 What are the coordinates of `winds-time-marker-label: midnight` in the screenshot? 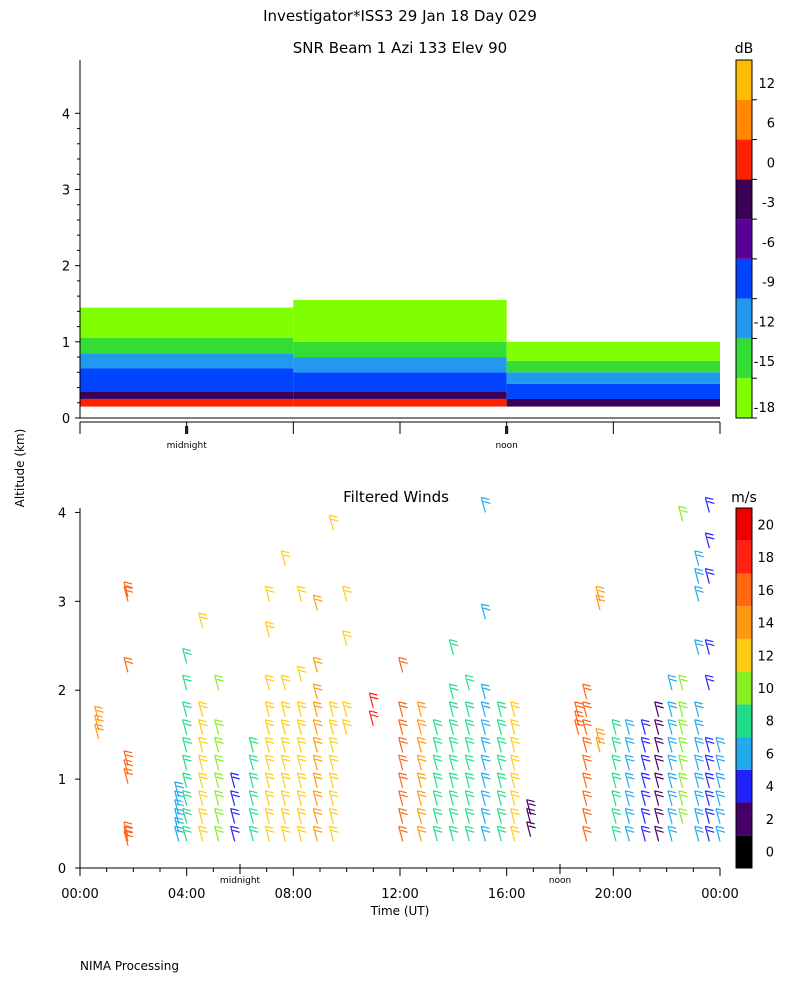 It's located at (240, 881).